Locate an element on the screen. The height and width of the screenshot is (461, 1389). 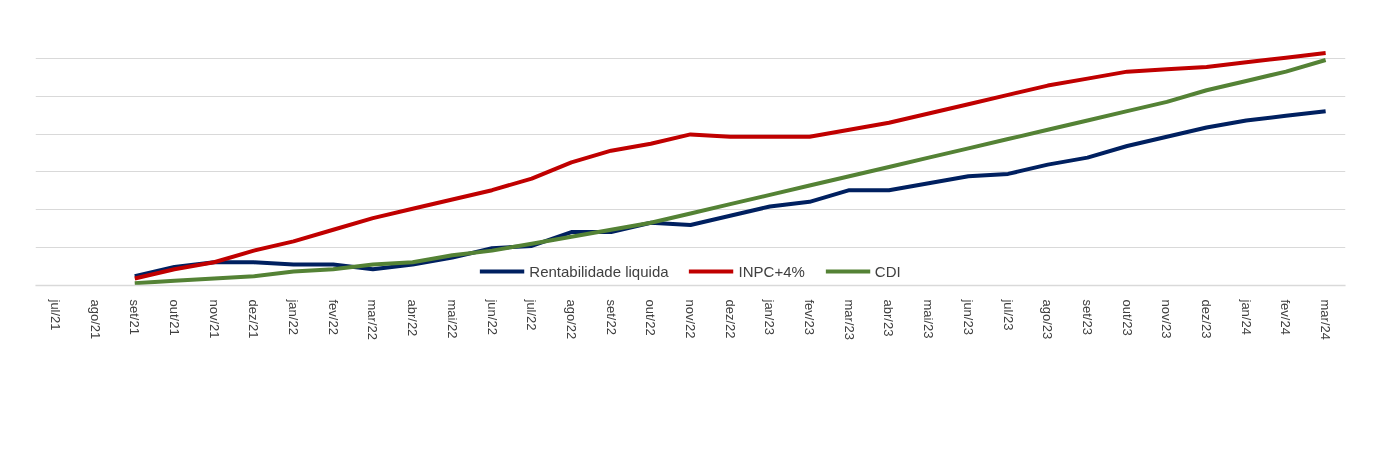
x-tick-label: jul/21 is located at coordinates (55, 314).